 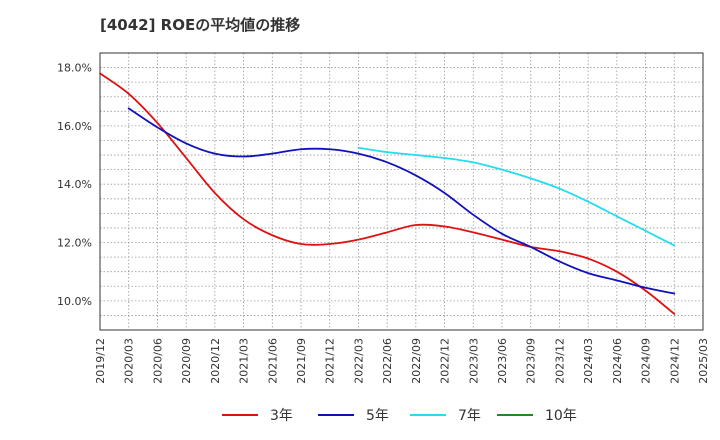 What do you see at coordinates (674, 361) in the screenshot?
I see `x-tick-label: 2024/12` at bounding box center [674, 361].